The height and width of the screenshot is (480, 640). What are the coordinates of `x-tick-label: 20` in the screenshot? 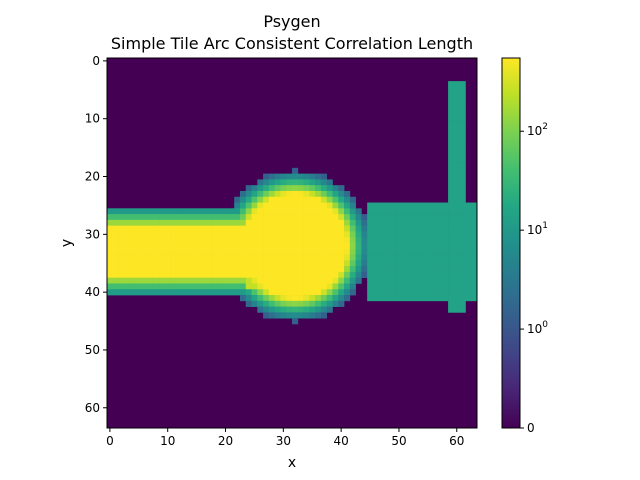 It's located at (225, 441).